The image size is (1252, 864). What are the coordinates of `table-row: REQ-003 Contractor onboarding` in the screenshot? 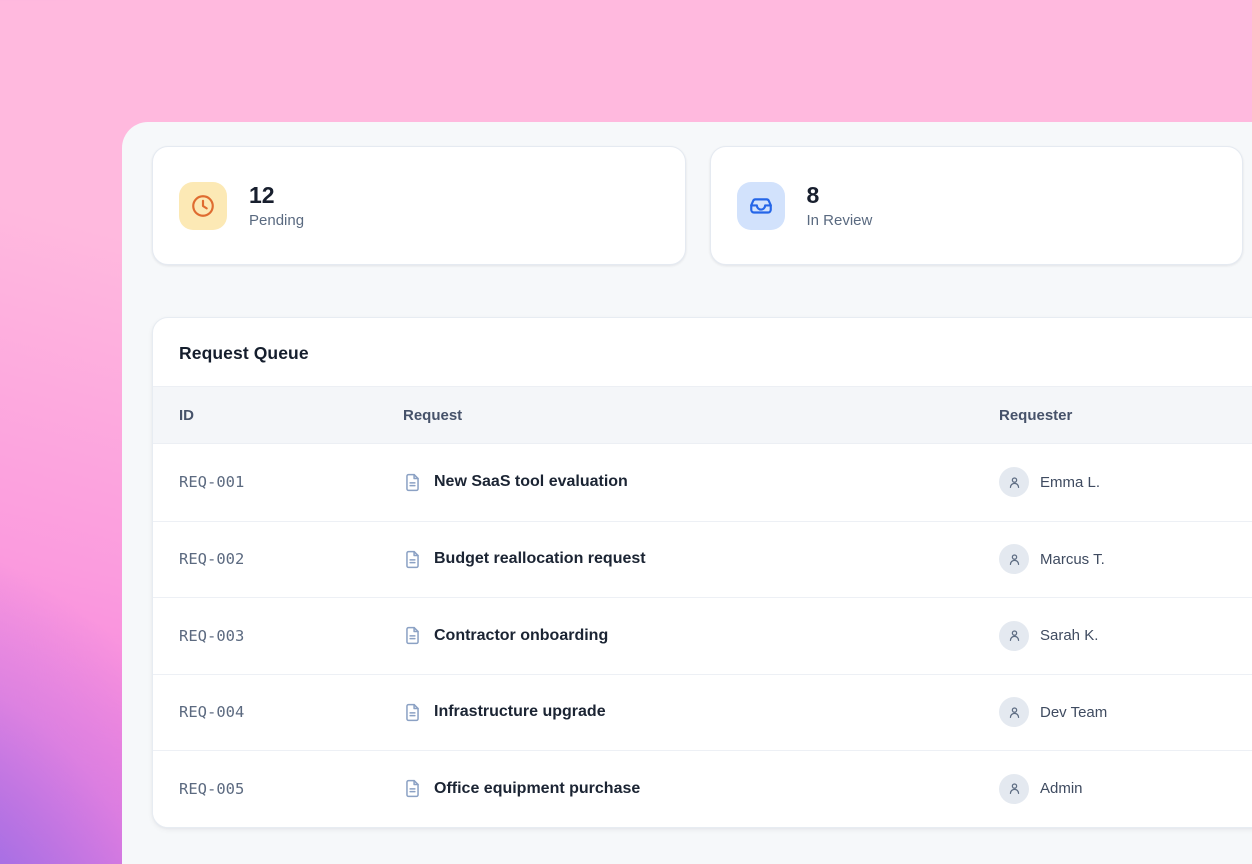 It's located at (702, 635).